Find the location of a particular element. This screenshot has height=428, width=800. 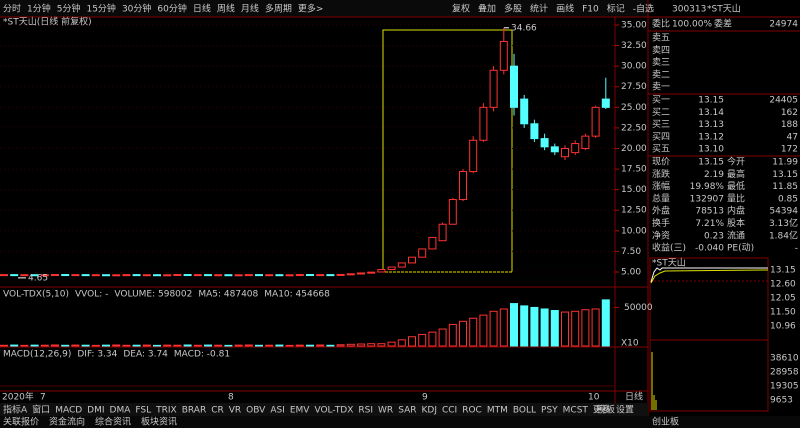

indicator-tab: RSI is located at coordinates (365, 411).